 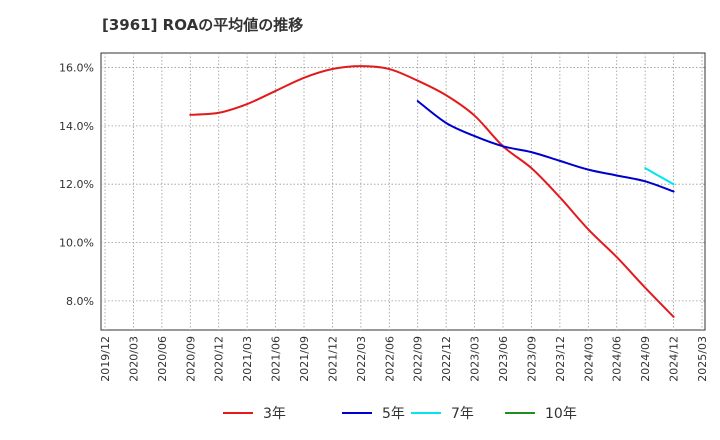 What do you see at coordinates (702, 359) in the screenshot?
I see `x-tick-label: 2025/03` at bounding box center [702, 359].